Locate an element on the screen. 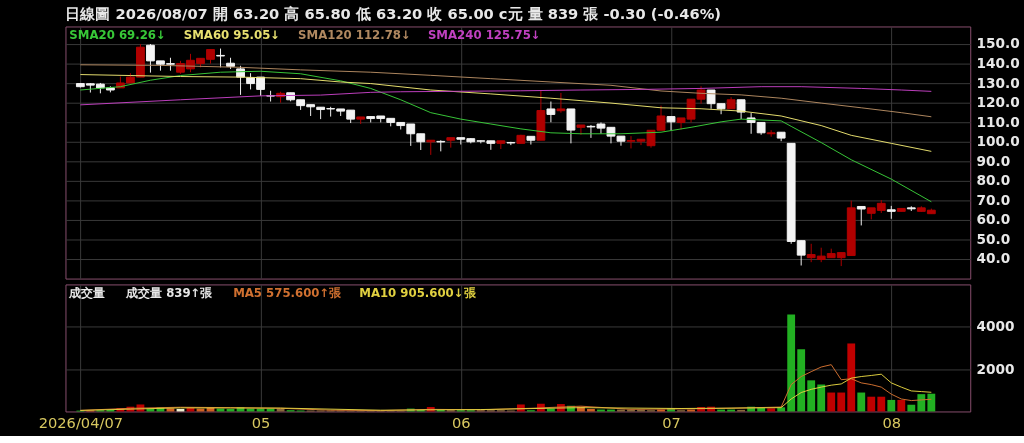 The width and height of the screenshot is (1024, 443). y-tick-label: 60.0 is located at coordinates (993, 219).